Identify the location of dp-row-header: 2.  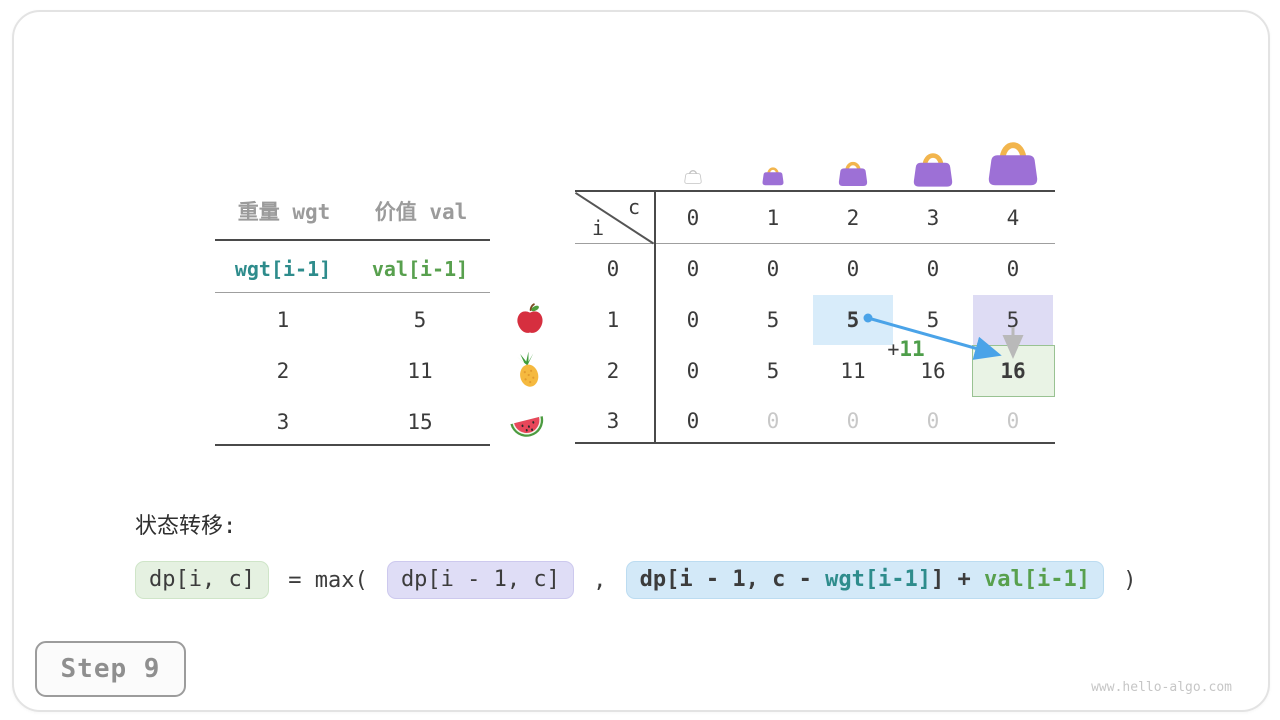
(613, 371).